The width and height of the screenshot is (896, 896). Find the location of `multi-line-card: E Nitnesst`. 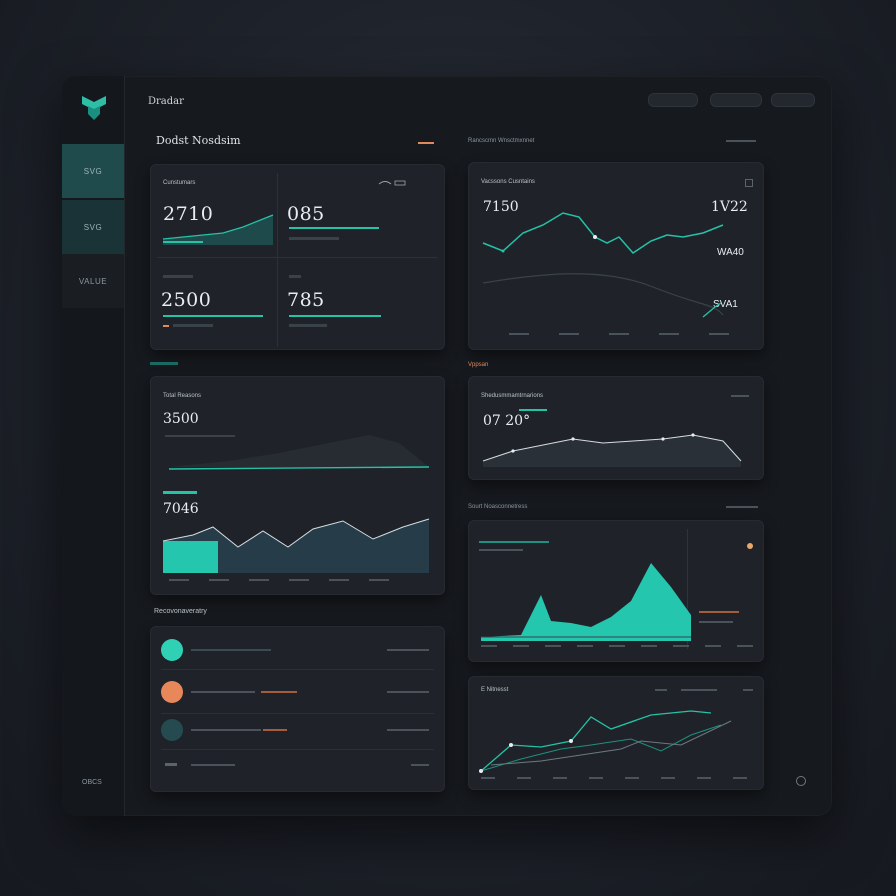

multi-line-card: E Nitnesst is located at coordinates (616, 733).